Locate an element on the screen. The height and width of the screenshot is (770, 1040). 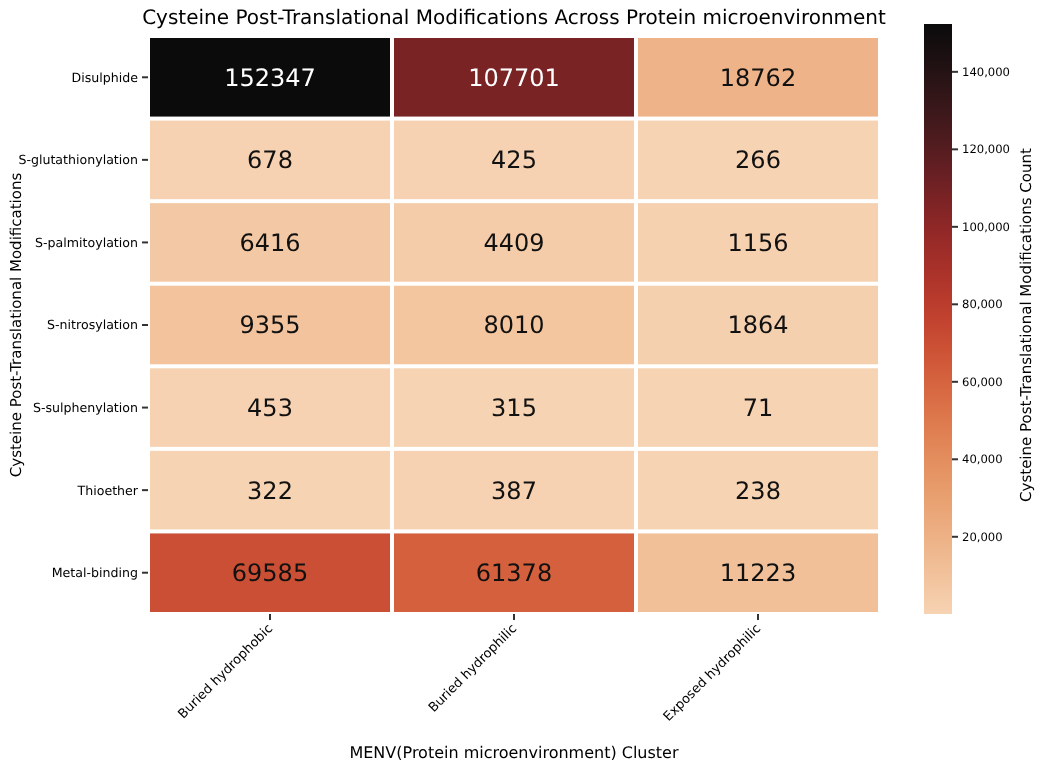
data-label: 1864 is located at coordinates (758, 325).